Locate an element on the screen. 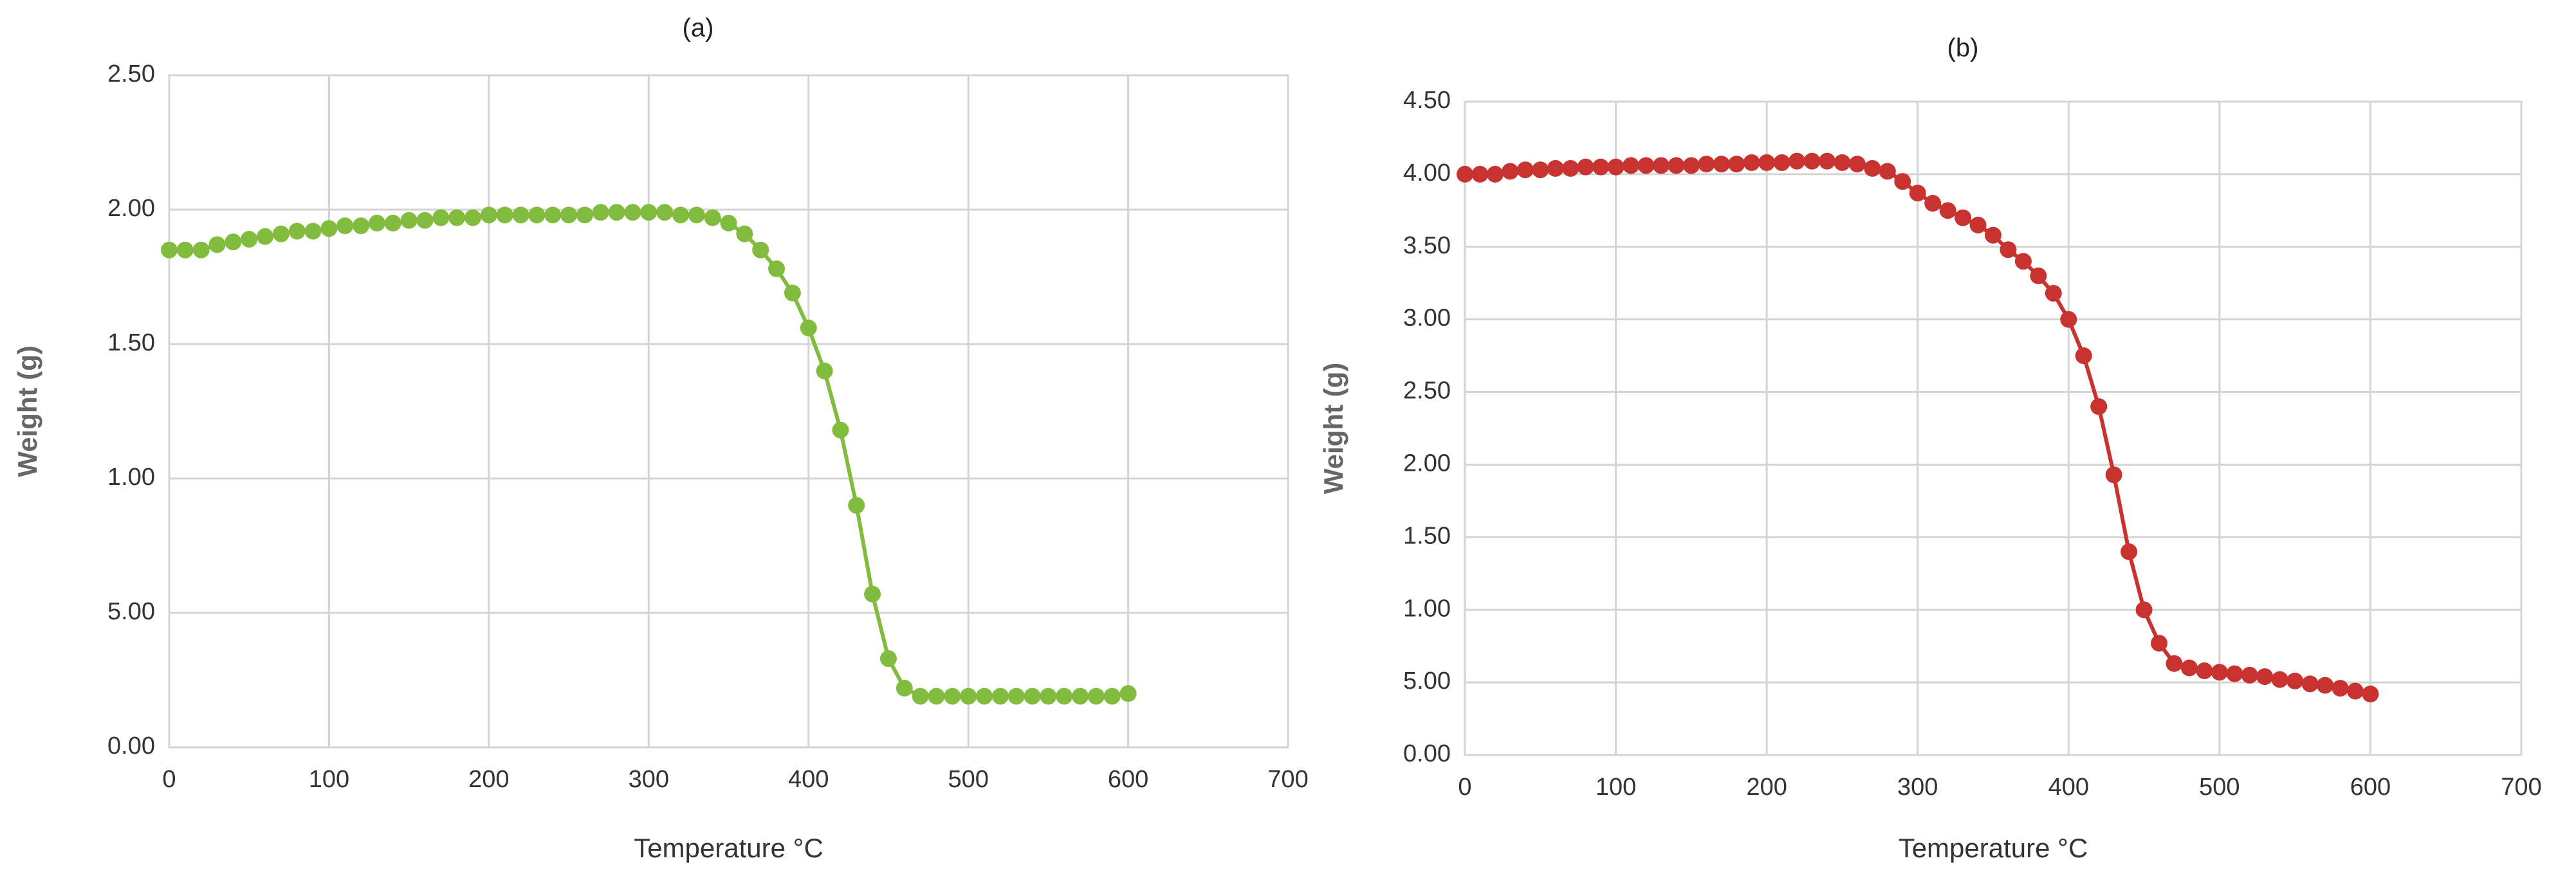 The image size is (2576, 874). y-axis-title: Weight (g) is located at coordinates (1333, 429).